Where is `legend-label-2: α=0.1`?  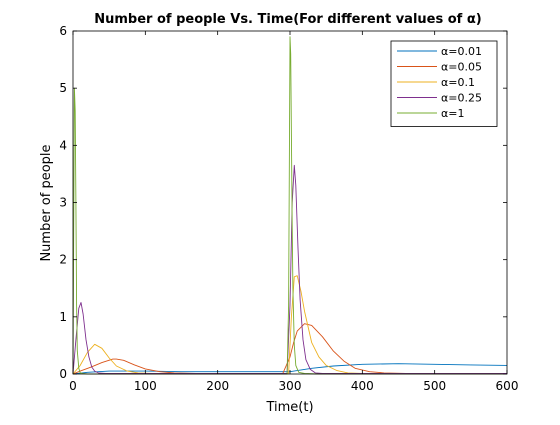
legend-label-2: α=0.1 is located at coordinates (458, 82).